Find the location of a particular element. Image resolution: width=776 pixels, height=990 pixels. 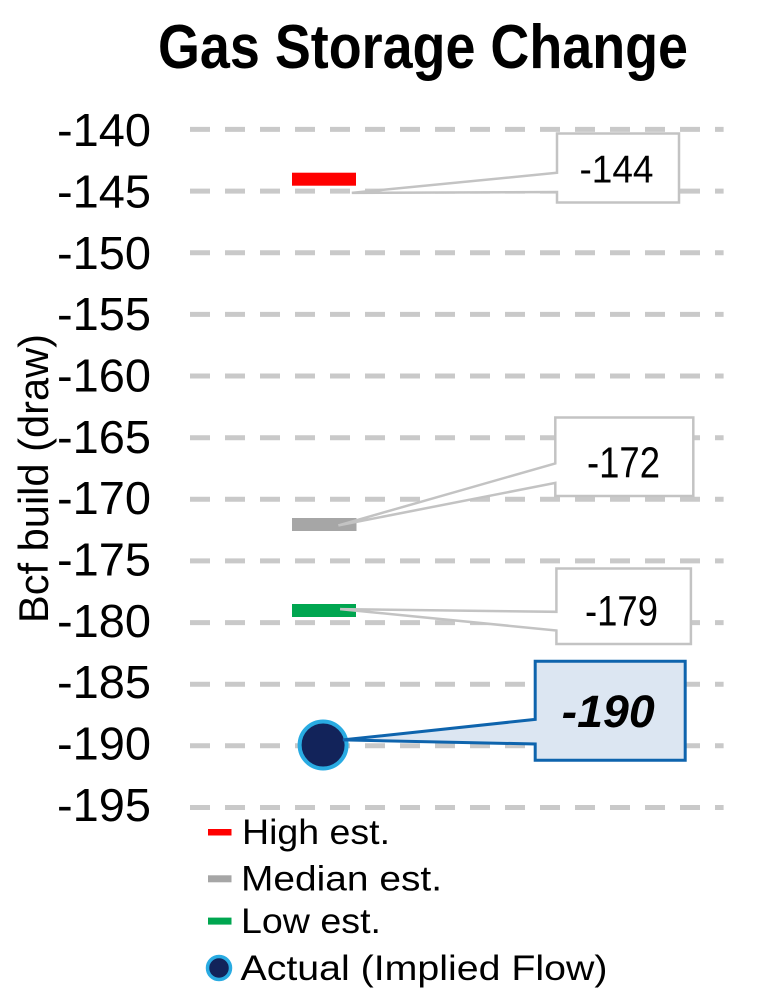

svg-text: -195 is located at coordinates (104, 805).